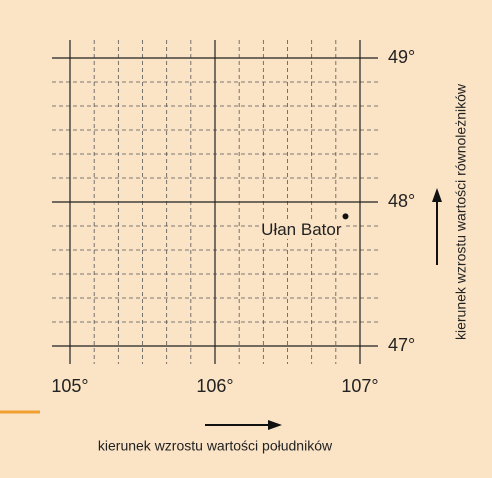 The width and height of the screenshot is (492, 478). I want to click on y-tick-label: 47°, so click(401, 345).